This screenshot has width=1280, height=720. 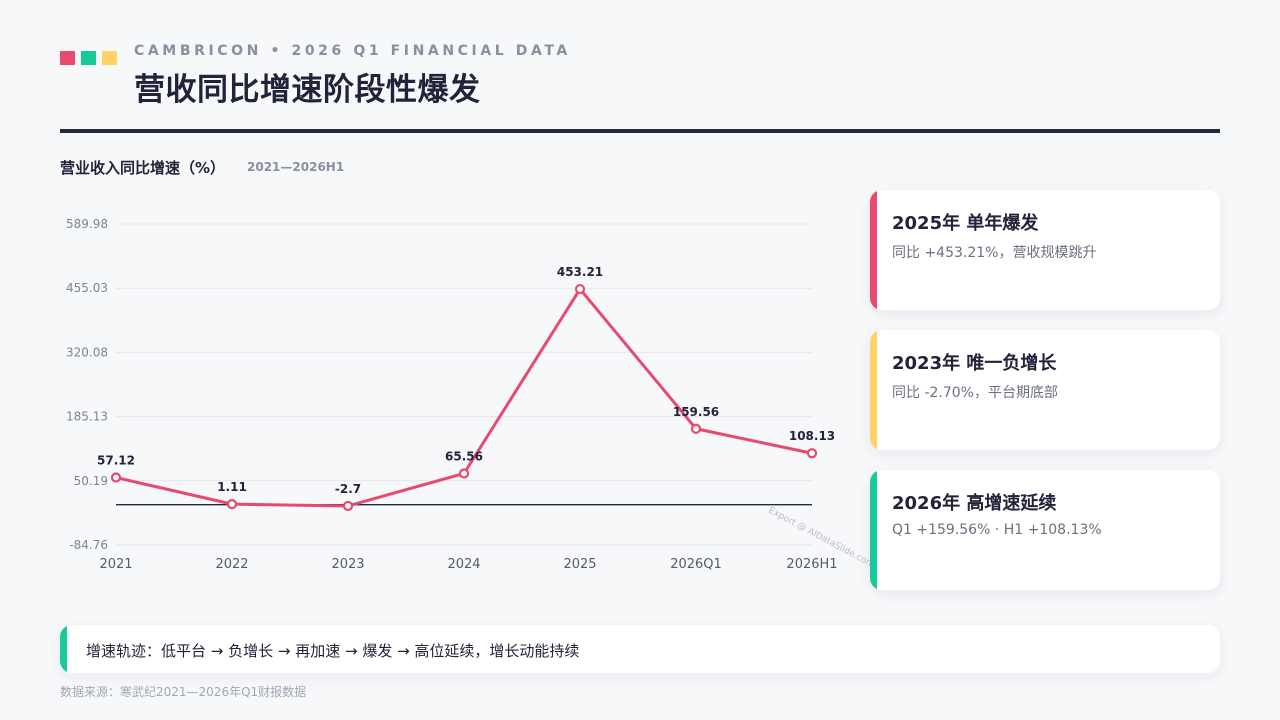 What do you see at coordinates (640, 131) in the screenshot?
I see `title-divider` at bounding box center [640, 131].